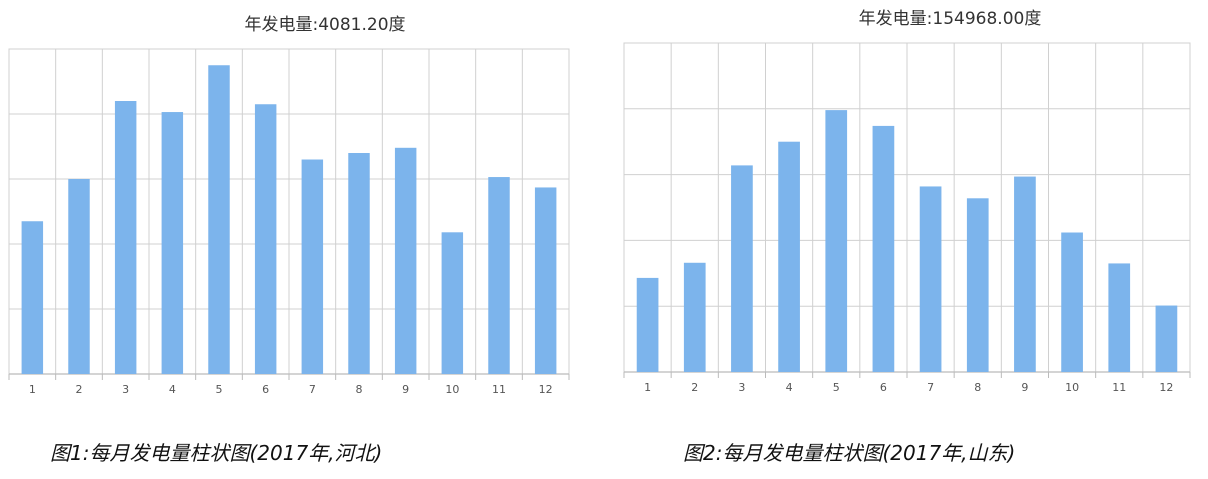 This screenshot has width=1208, height=479. I want to click on figure-caption: 图1:每月发电量柱状图(2017年,河北), so click(216, 453).